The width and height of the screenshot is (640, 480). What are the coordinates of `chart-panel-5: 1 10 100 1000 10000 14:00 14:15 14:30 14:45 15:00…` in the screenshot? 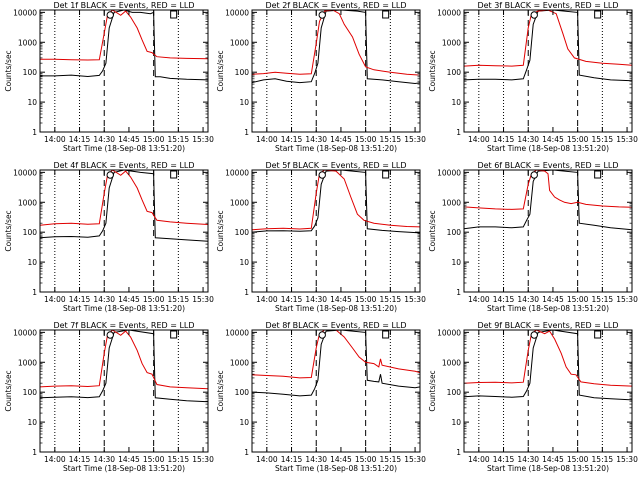 It's located at (321, 237).